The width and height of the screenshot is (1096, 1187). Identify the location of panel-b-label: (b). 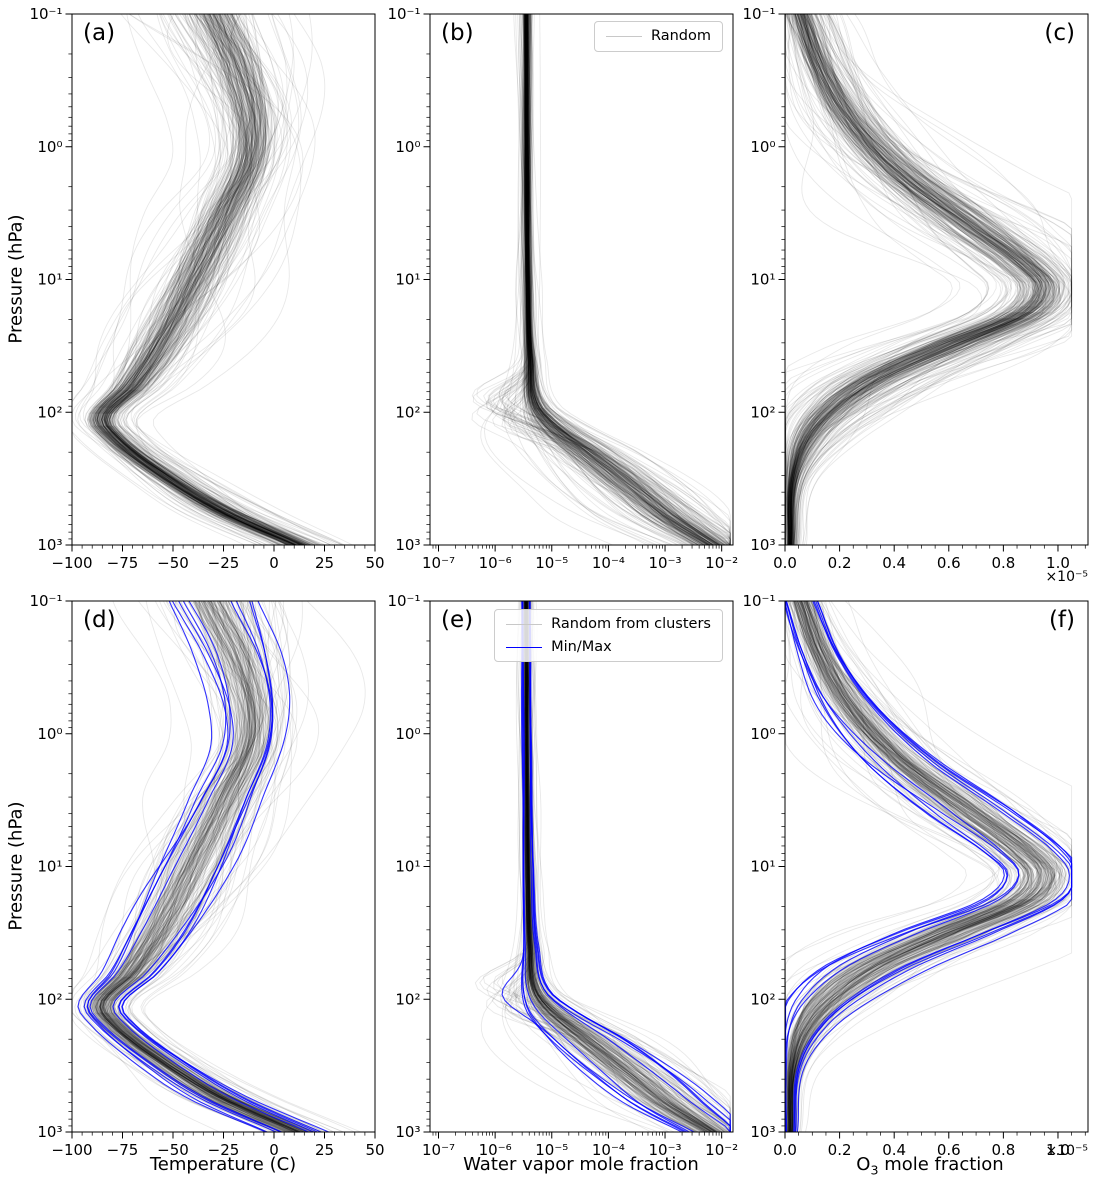
(457, 33).